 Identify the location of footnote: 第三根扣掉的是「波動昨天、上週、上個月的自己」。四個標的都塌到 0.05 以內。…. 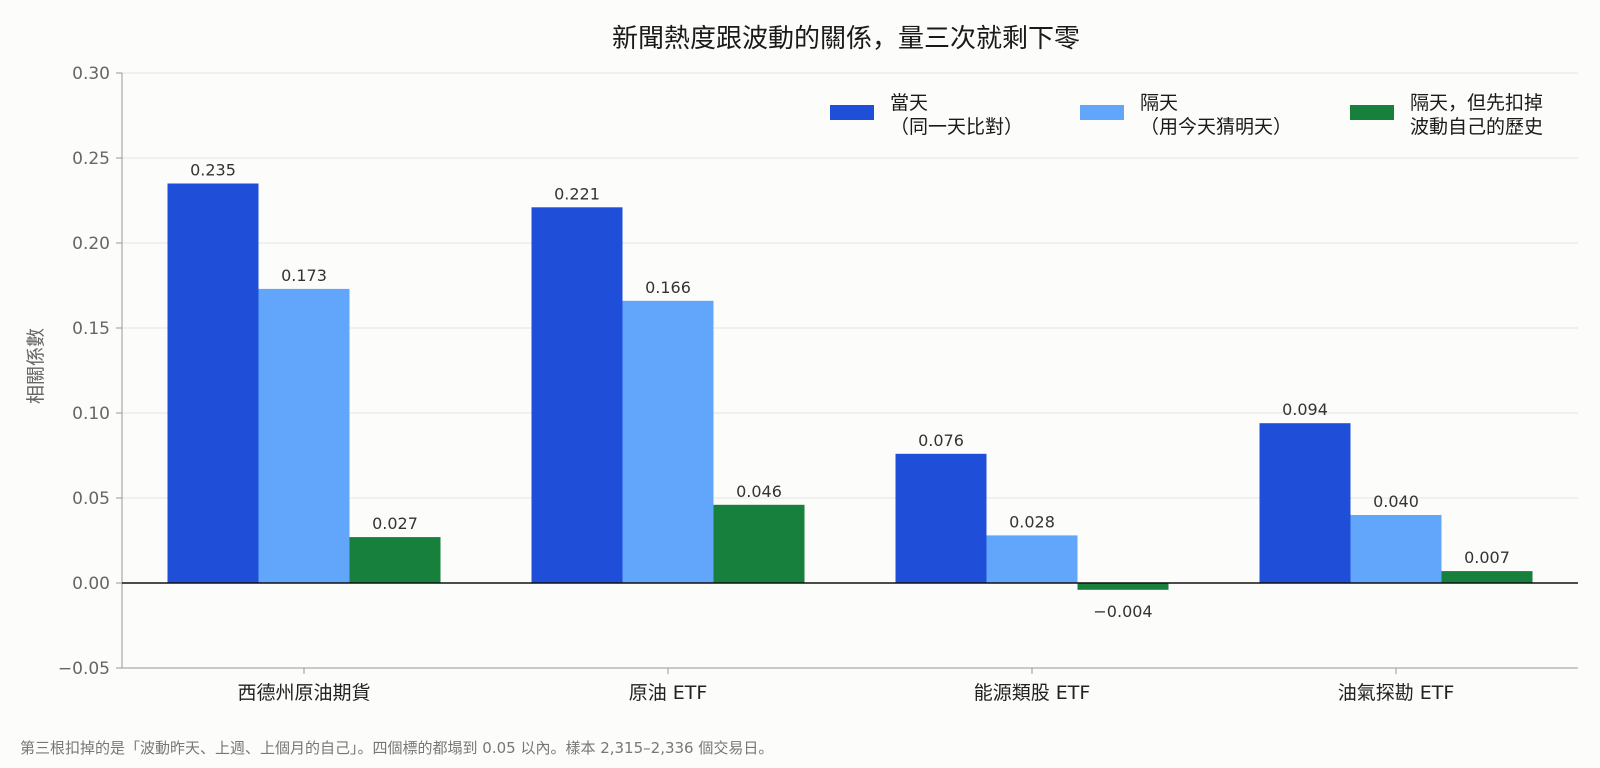
(396, 748).